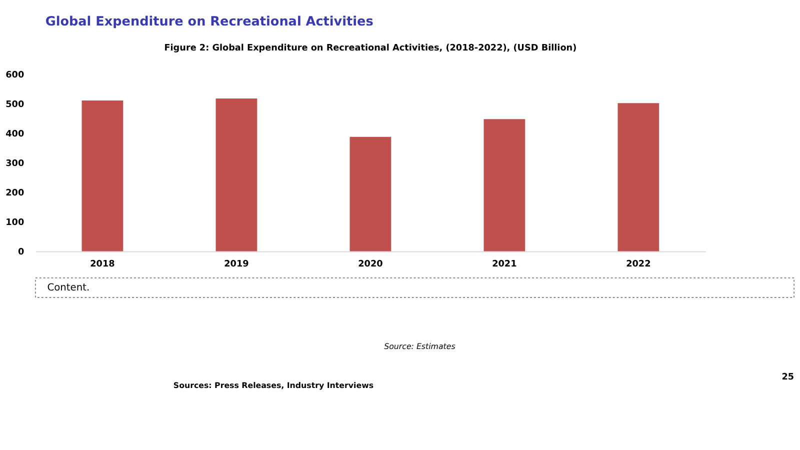 This screenshot has width=800, height=450. Describe the element at coordinates (15, 105) in the screenshot. I see `y-tick-label: 500` at that location.